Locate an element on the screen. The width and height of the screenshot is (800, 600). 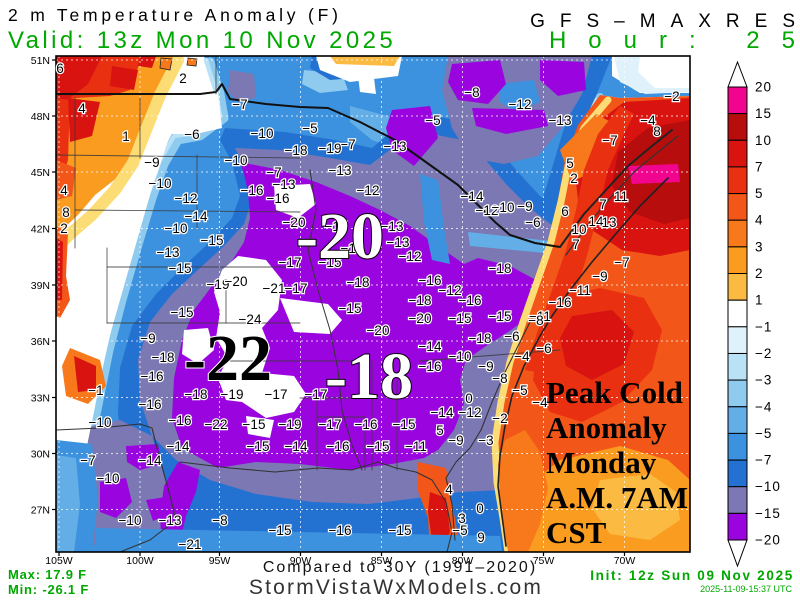
svg-text: 48N is located at coordinates (40, 117).